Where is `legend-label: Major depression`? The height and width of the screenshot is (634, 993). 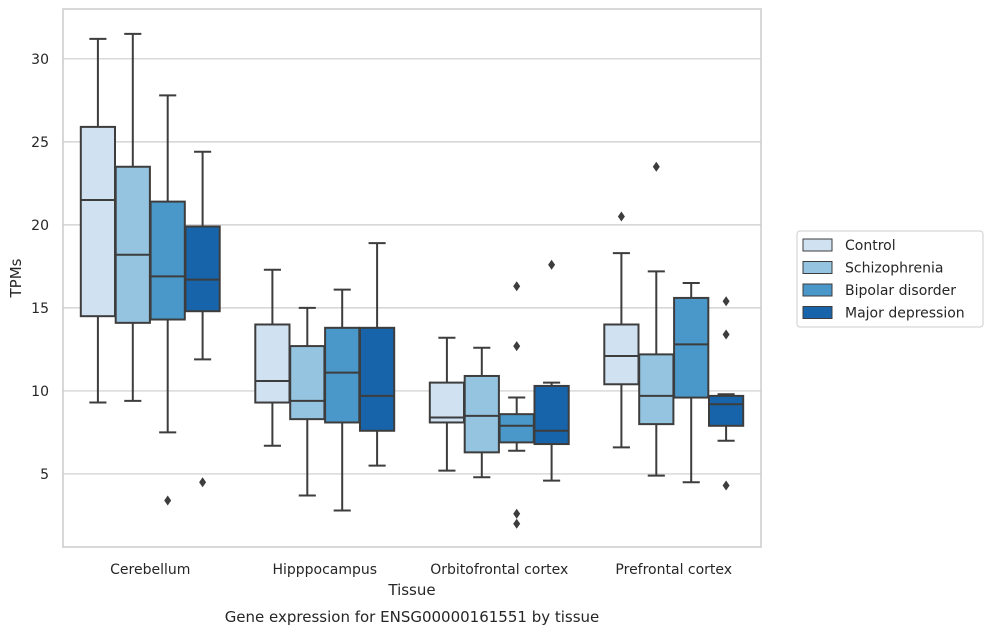 legend-label: Major depression is located at coordinates (905, 314).